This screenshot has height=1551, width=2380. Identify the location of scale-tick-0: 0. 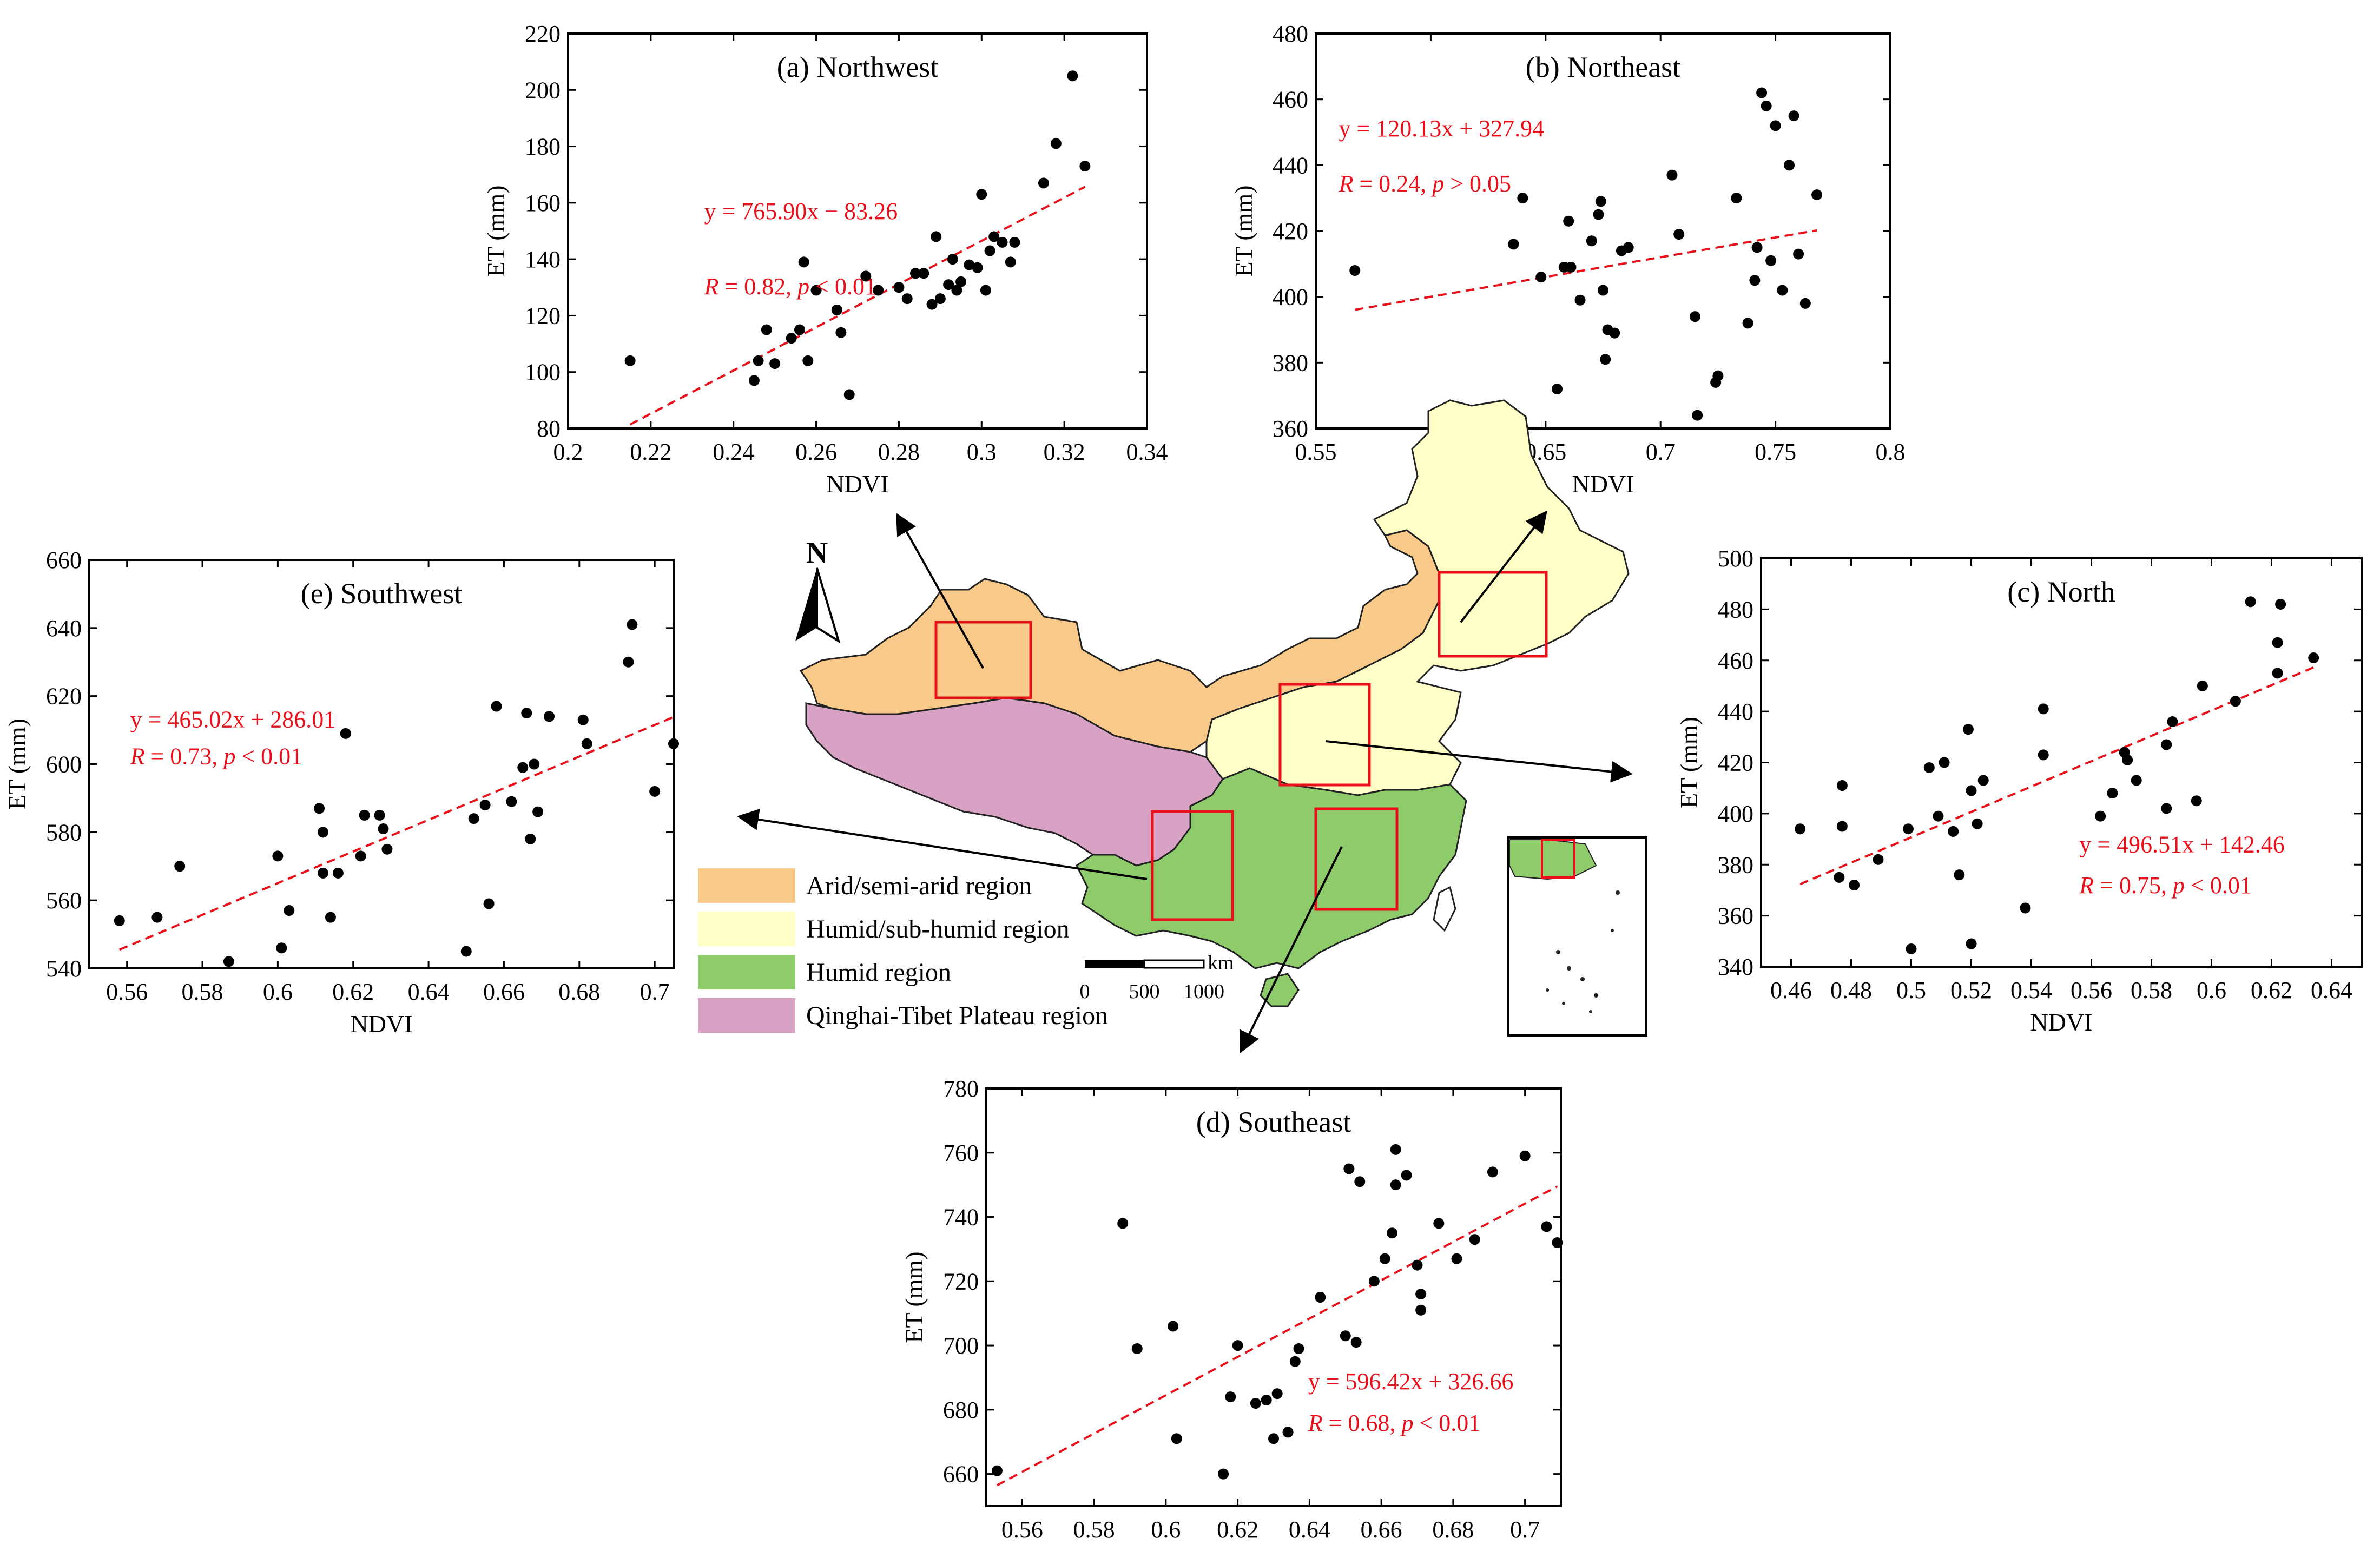
(1085, 992).